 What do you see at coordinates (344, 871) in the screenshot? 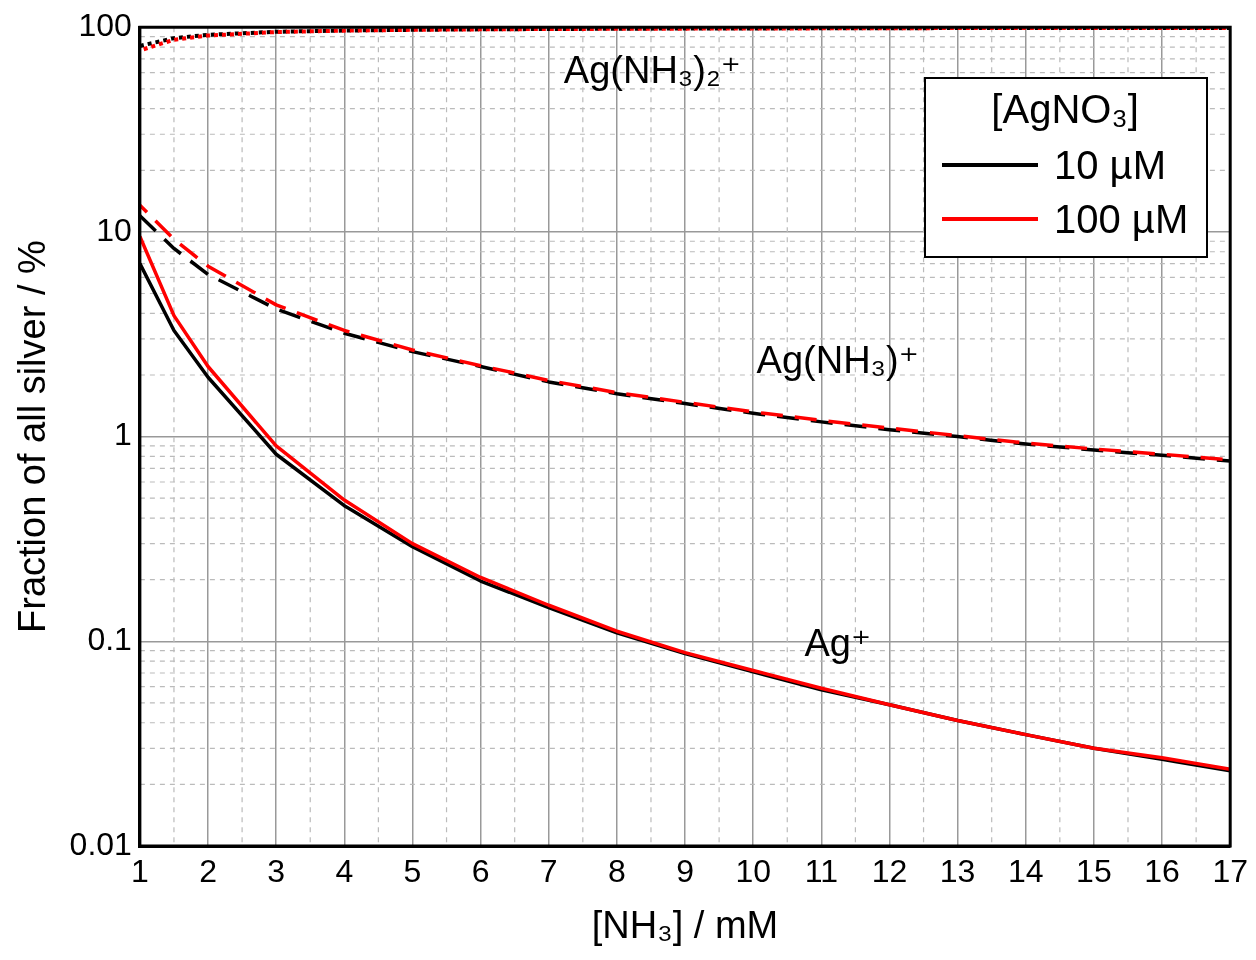
I see `x-tick-label: 4` at bounding box center [344, 871].